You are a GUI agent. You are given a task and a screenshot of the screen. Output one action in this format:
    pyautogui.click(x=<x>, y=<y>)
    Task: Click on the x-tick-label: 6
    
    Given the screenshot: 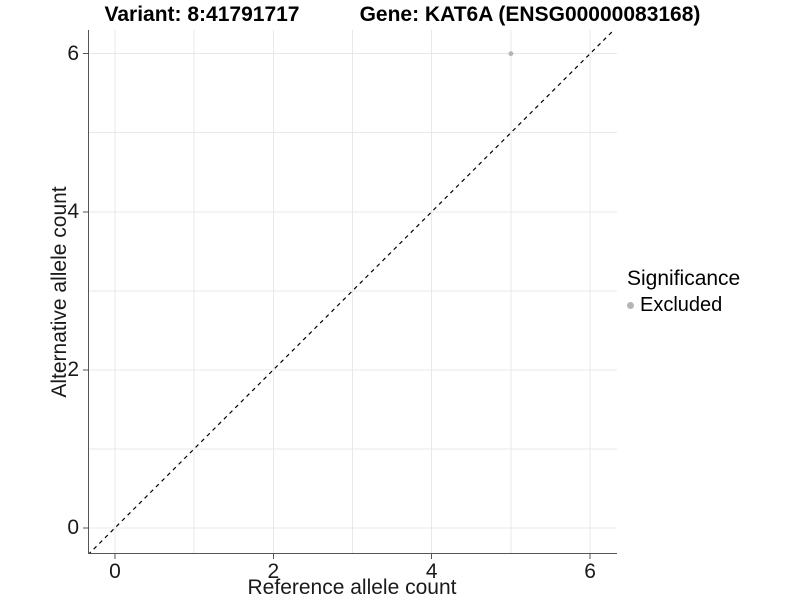 What is the action you would take?
    pyautogui.click(x=590, y=571)
    